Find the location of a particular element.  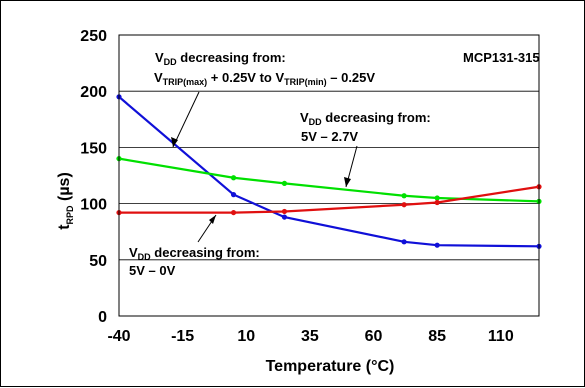

green-annotation-line1: VDD decreasing from: is located at coordinates (365, 118).